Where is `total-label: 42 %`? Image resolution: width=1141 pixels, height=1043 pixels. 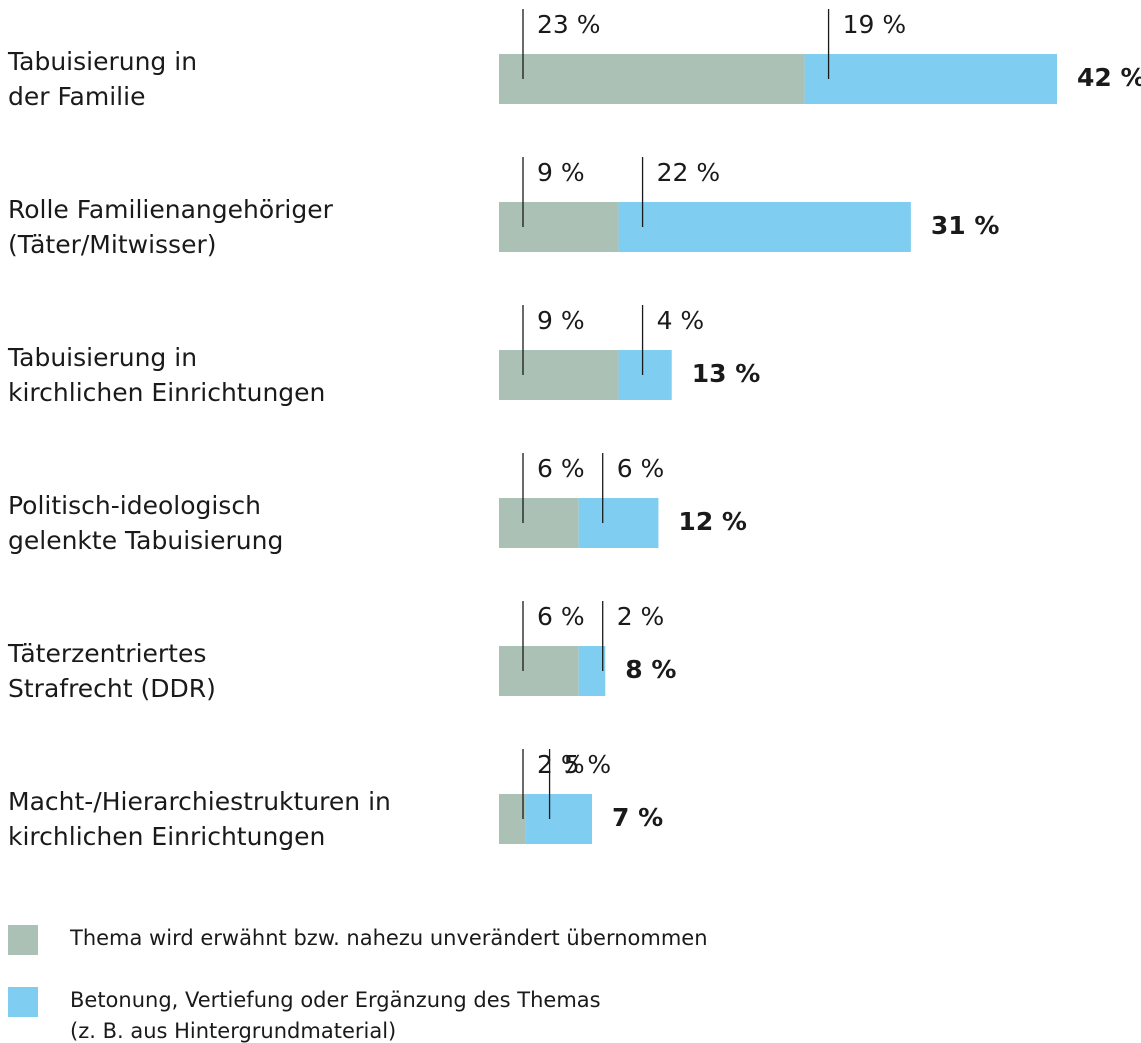 total-label: 42 % is located at coordinates (1109, 77).